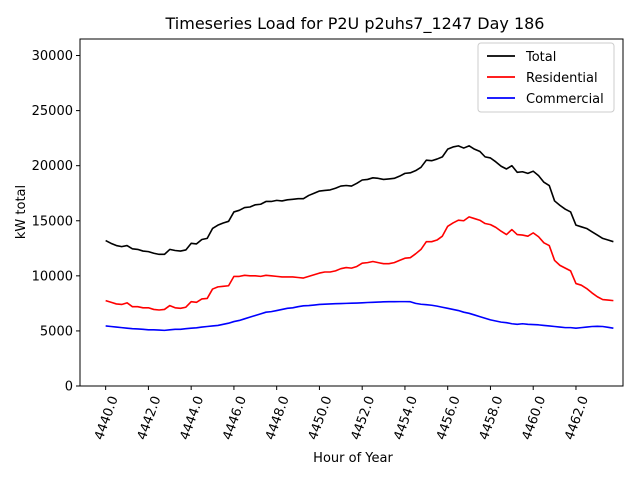 The image size is (640, 480). Describe the element at coordinates (565, 99) in the screenshot. I see `legend-label-commercial: Commercial` at that location.